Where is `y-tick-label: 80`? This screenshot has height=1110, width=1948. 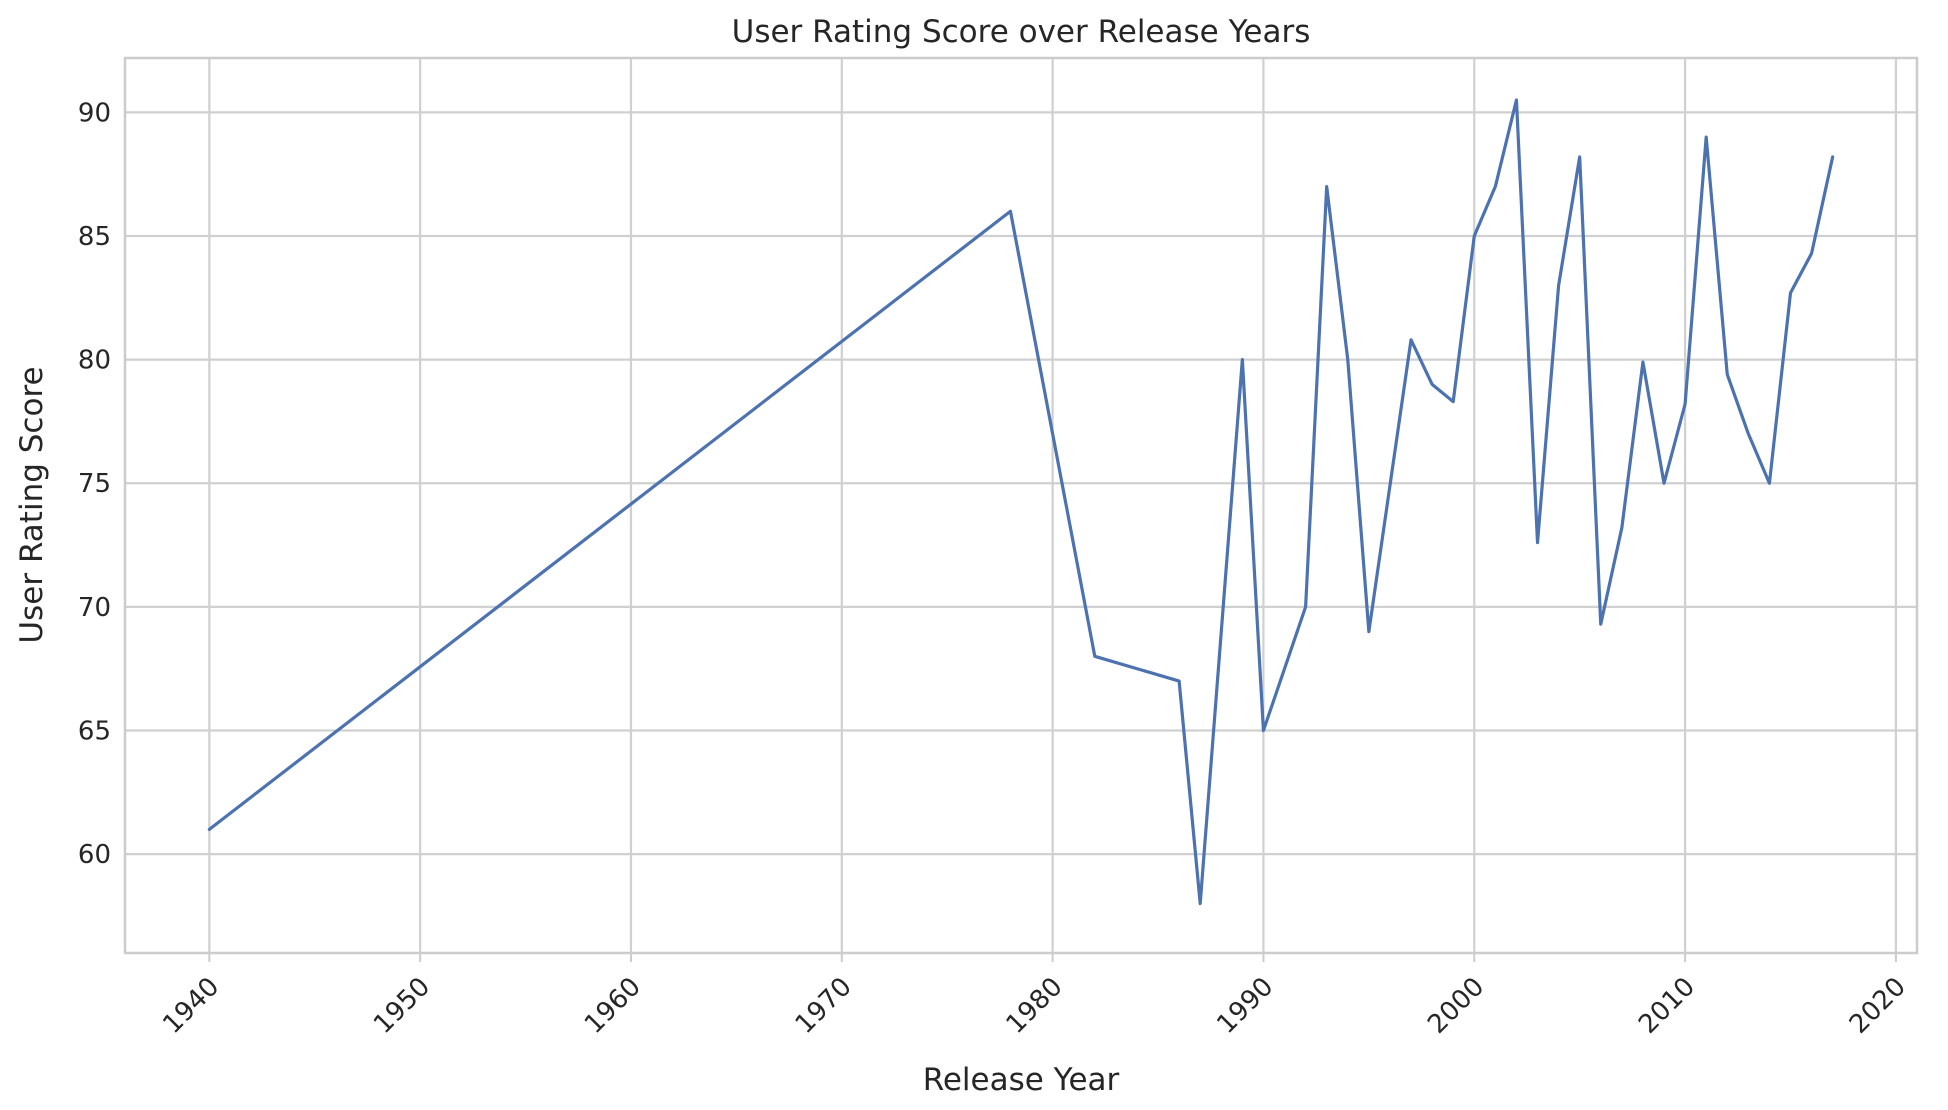 y-tick-label: 80 is located at coordinates (94, 361).